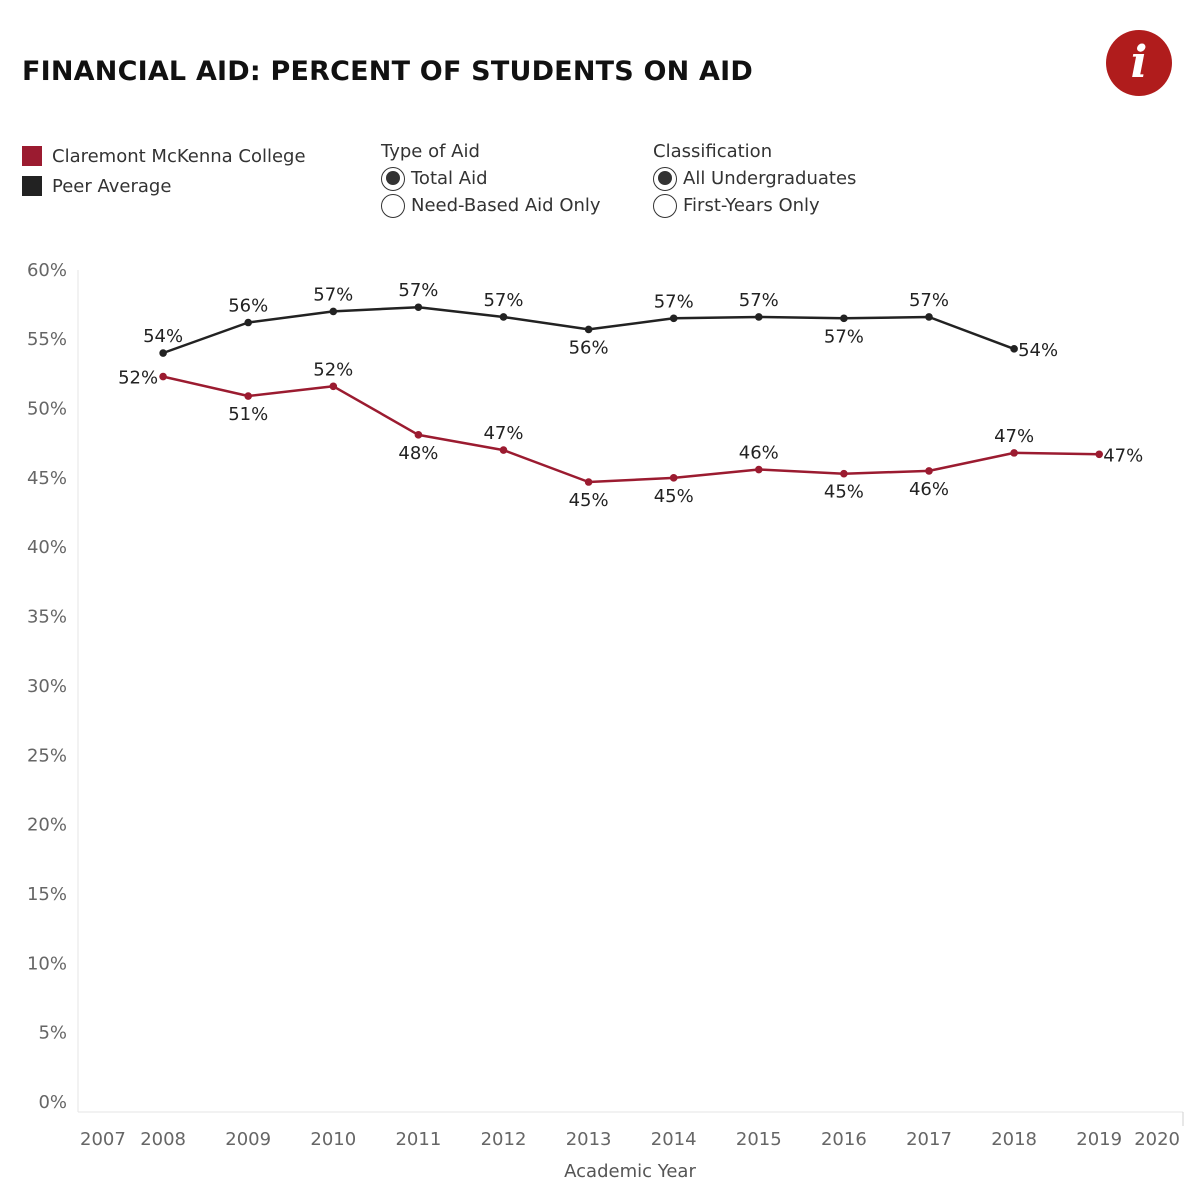  I want to click on radio-total-aid: Total Aid, so click(491, 178).